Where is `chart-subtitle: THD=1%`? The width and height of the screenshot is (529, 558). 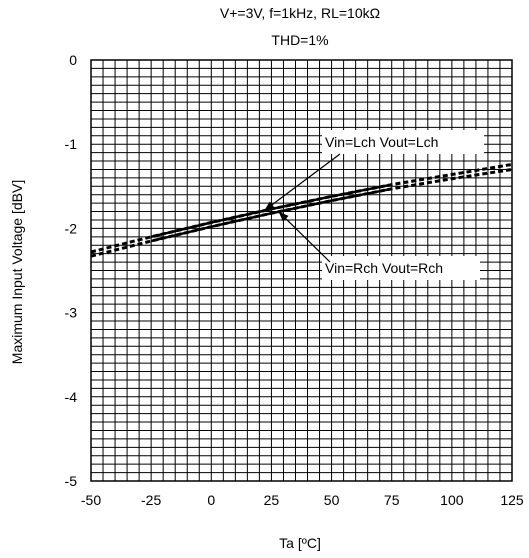
chart-subtitle: THD=1% is located at coordinates (299, 40).